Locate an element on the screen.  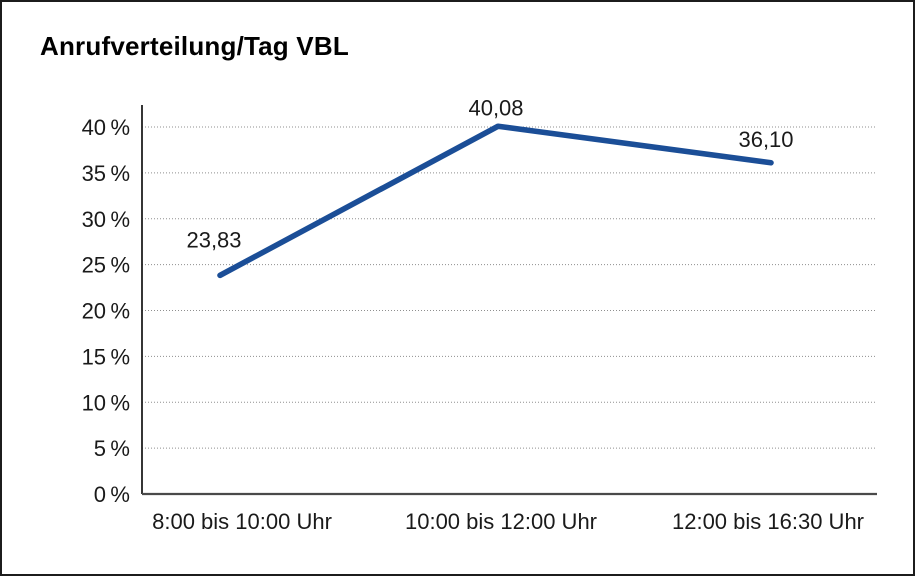
chart-title: Anrufverteilung/Tag VBL is located at coordinates (194, 46).